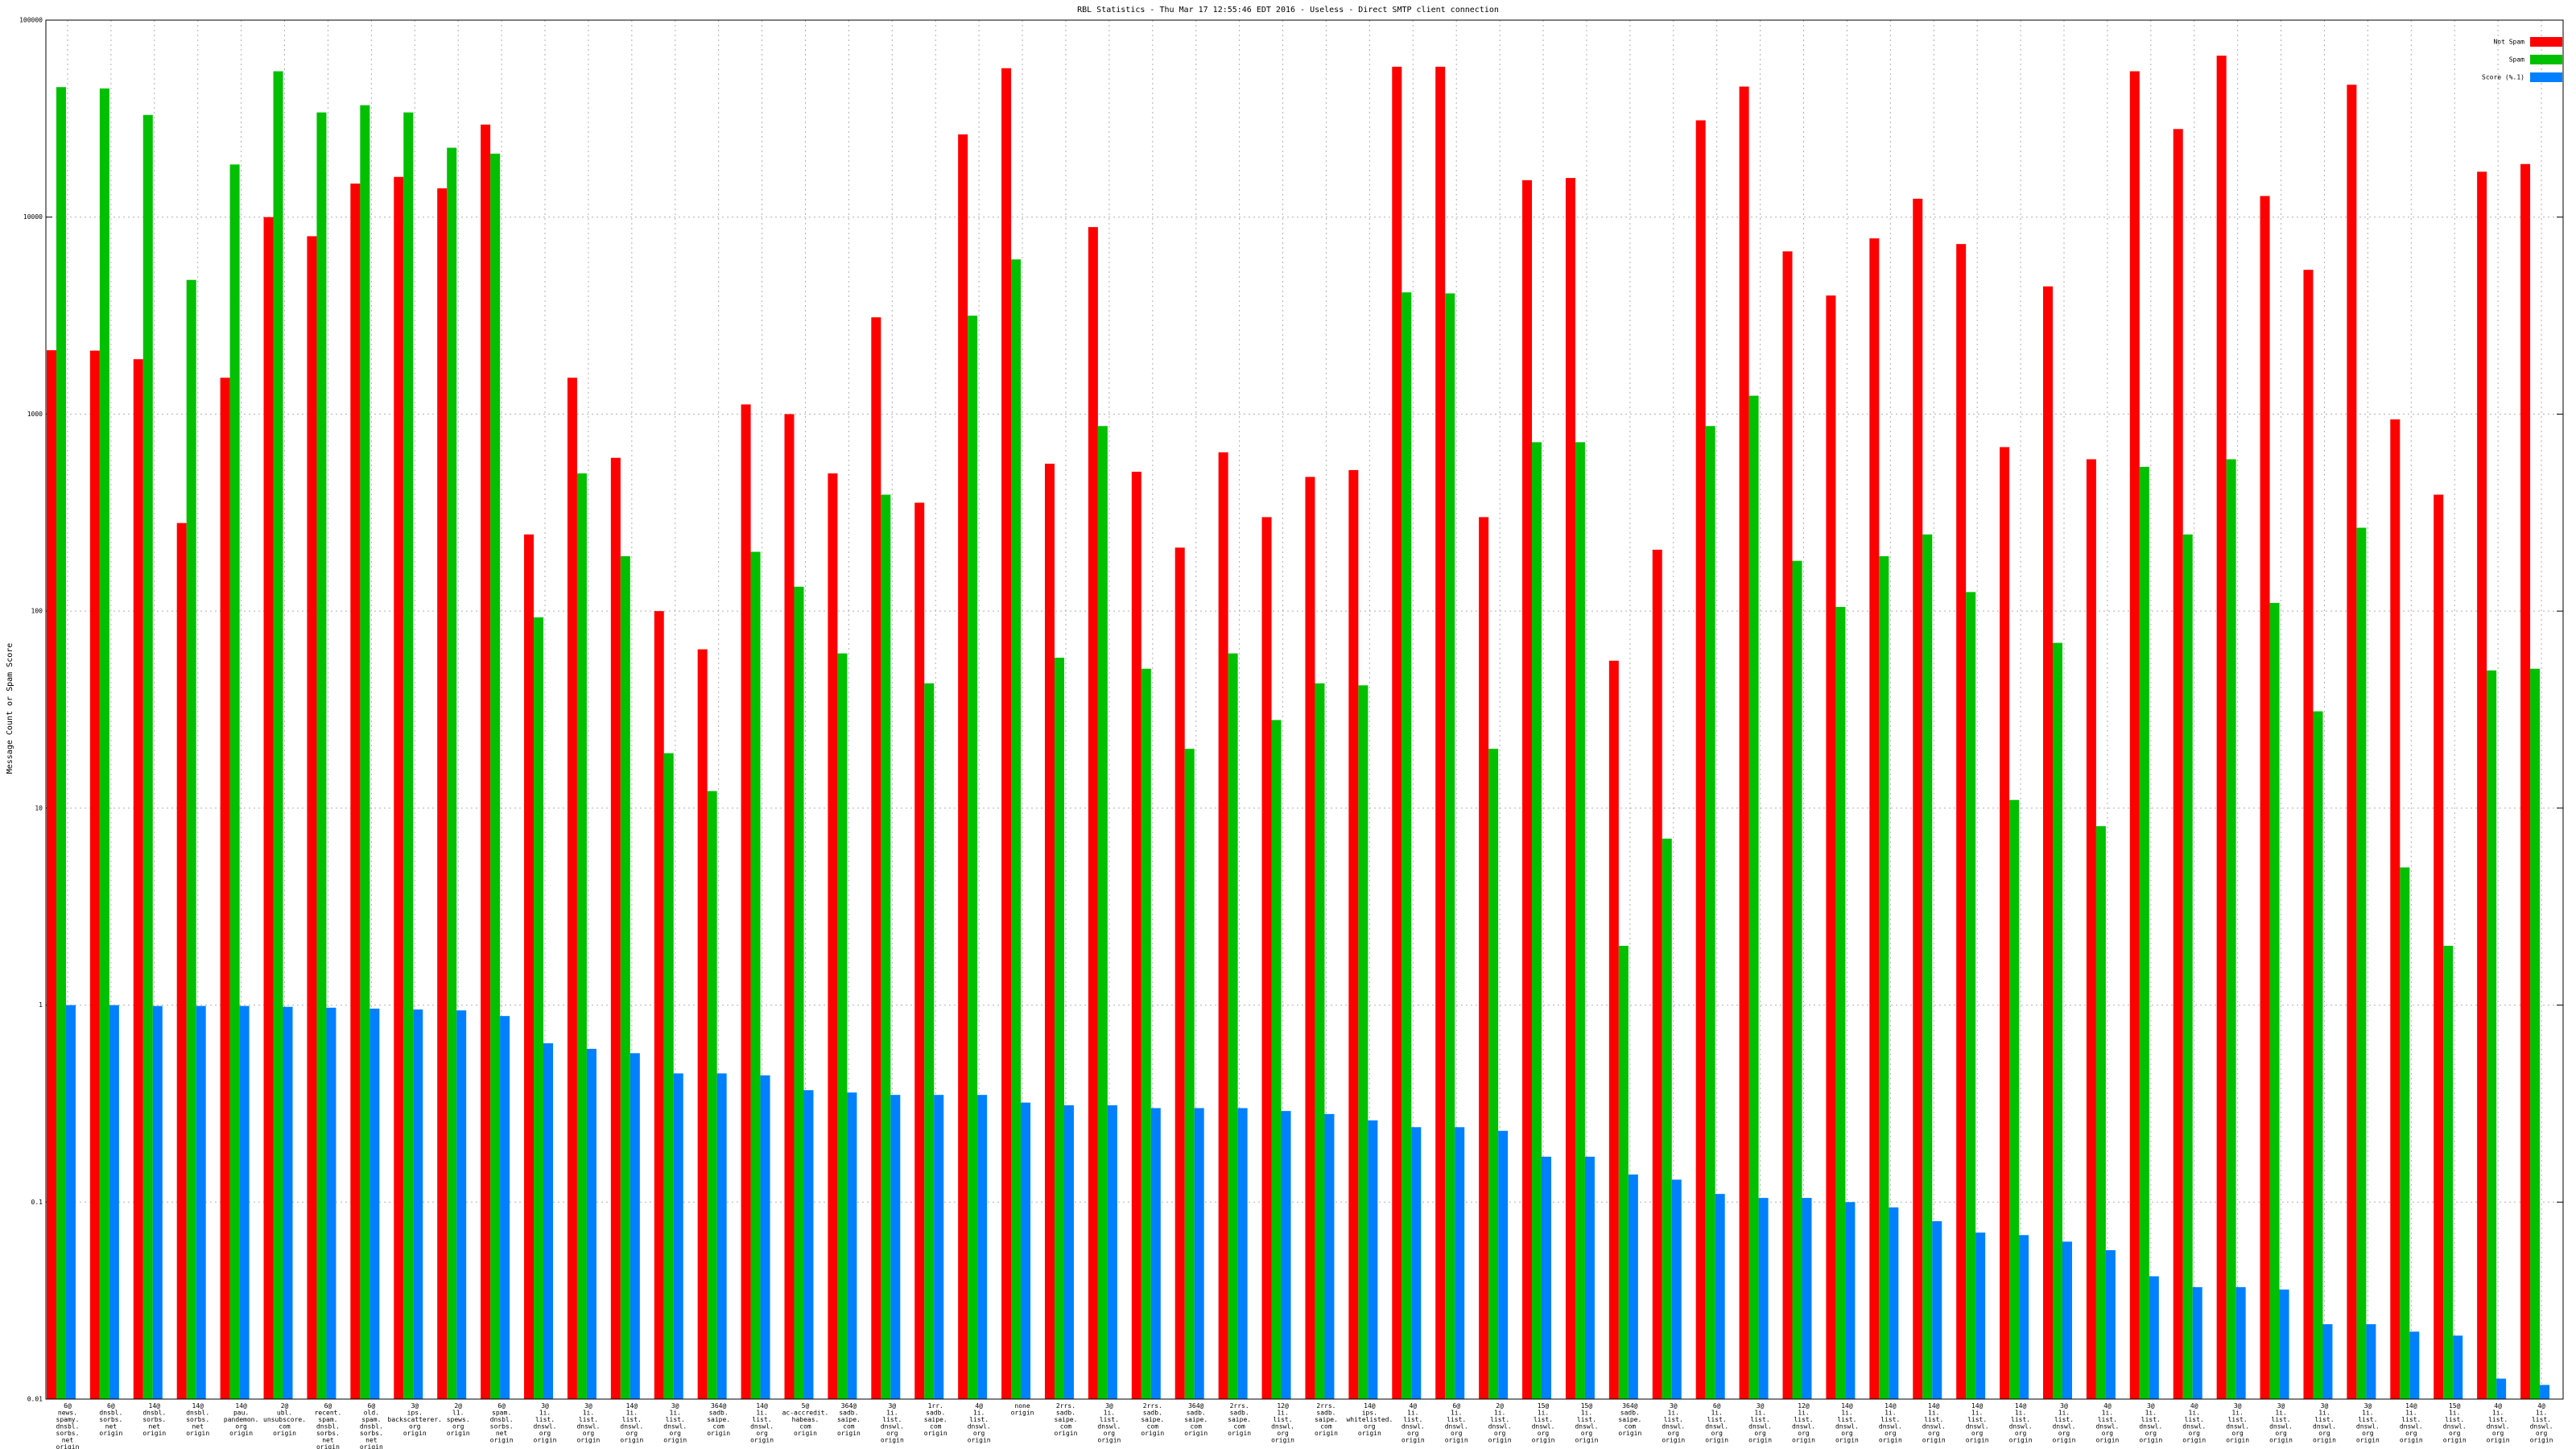 The width and height of the screenshot is (2576, 1449). I want to click on x-tick-label: 3@ ips. backscatterer. org origin, so click(415, 1419).